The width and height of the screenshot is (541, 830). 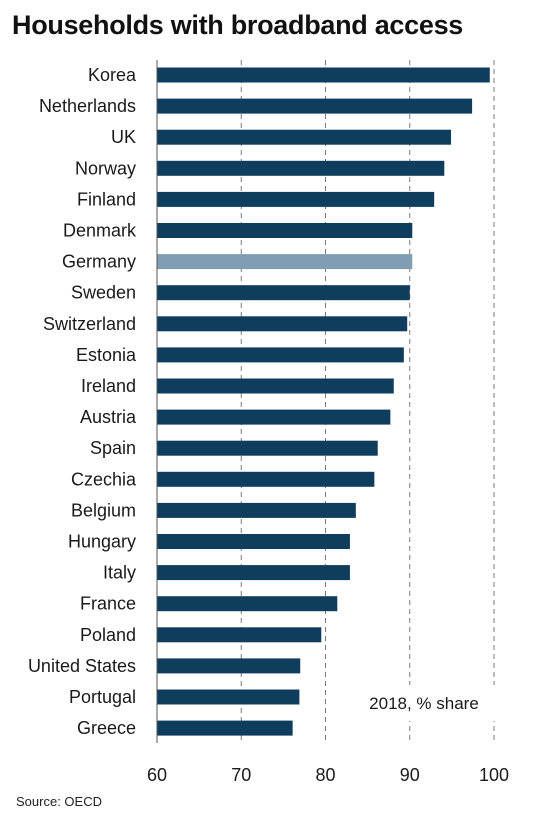 I want to click on category-label: Finland, so click(x=106, y=199).